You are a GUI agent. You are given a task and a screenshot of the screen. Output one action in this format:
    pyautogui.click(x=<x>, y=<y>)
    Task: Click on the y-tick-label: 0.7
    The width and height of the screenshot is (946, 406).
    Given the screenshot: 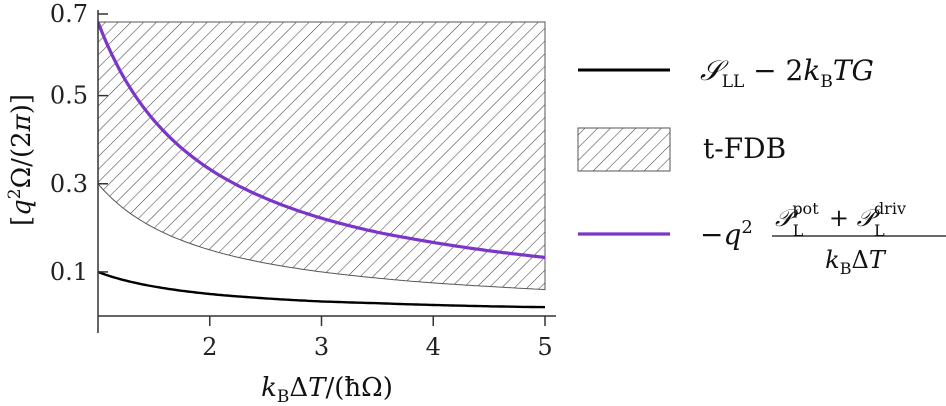 What is the action you would take?
    pyautogui.click(x=69, y=14)
    